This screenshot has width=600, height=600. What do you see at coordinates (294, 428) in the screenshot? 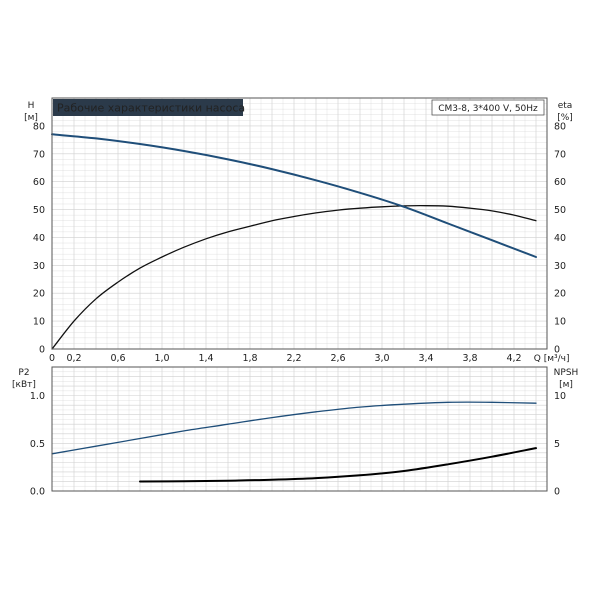
I see `p2-power-curve` at bounding box center [294, 428].